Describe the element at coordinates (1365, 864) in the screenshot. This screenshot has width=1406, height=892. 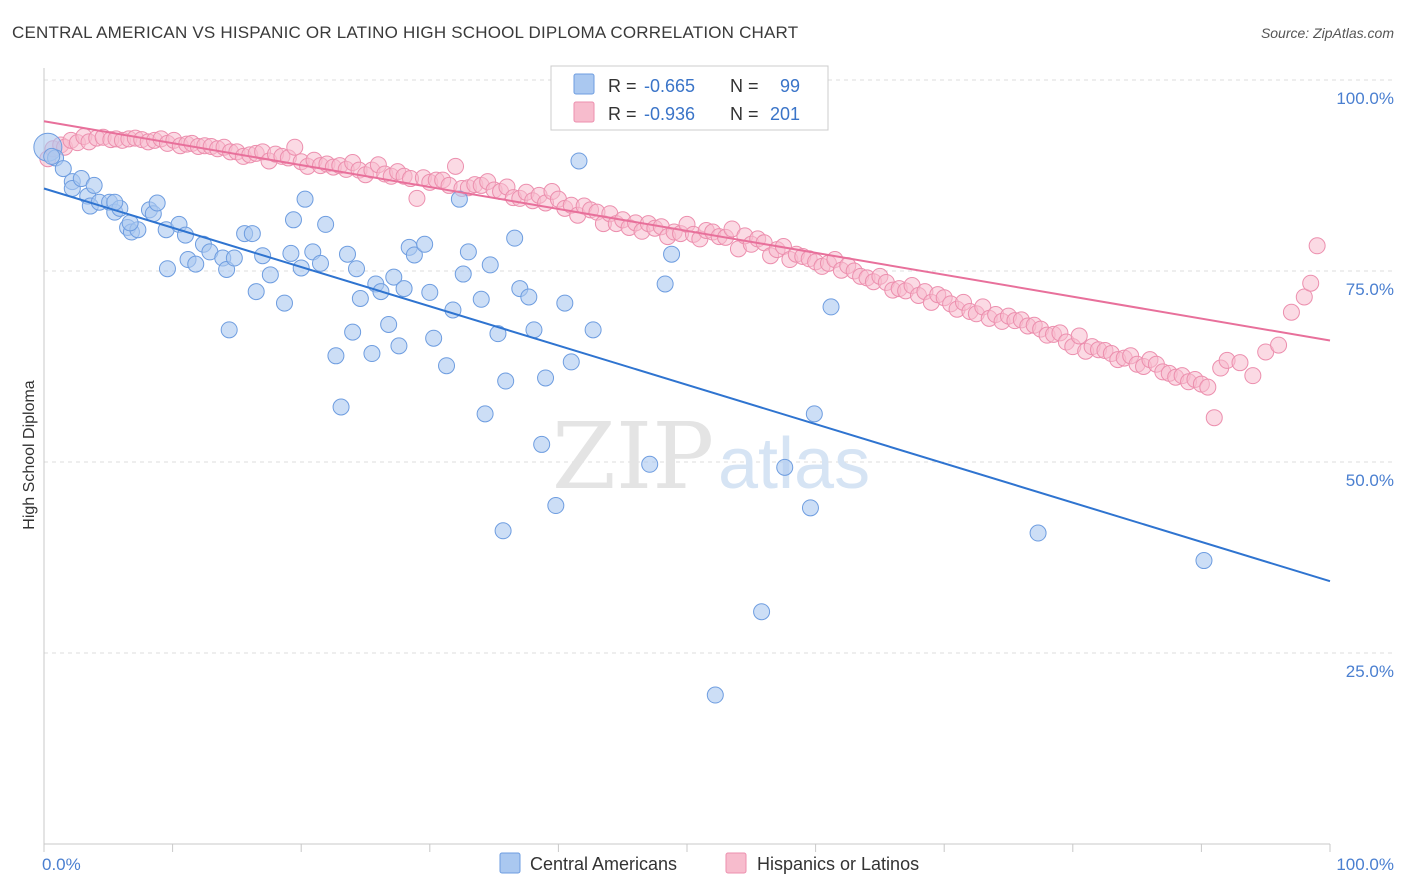
I see `x-tick-label-1: 100.0%` at that location.